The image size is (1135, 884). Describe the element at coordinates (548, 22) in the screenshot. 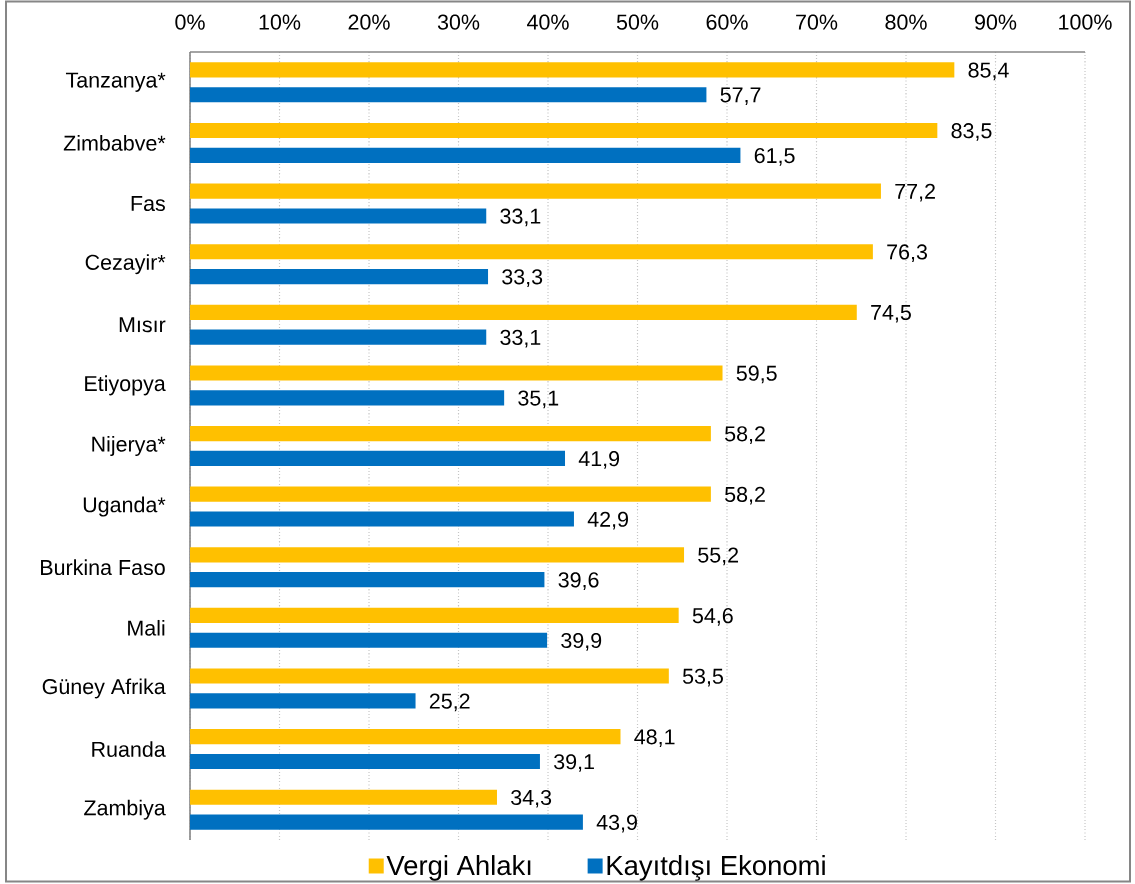

I see `x-tick-label: 40%` at that location.